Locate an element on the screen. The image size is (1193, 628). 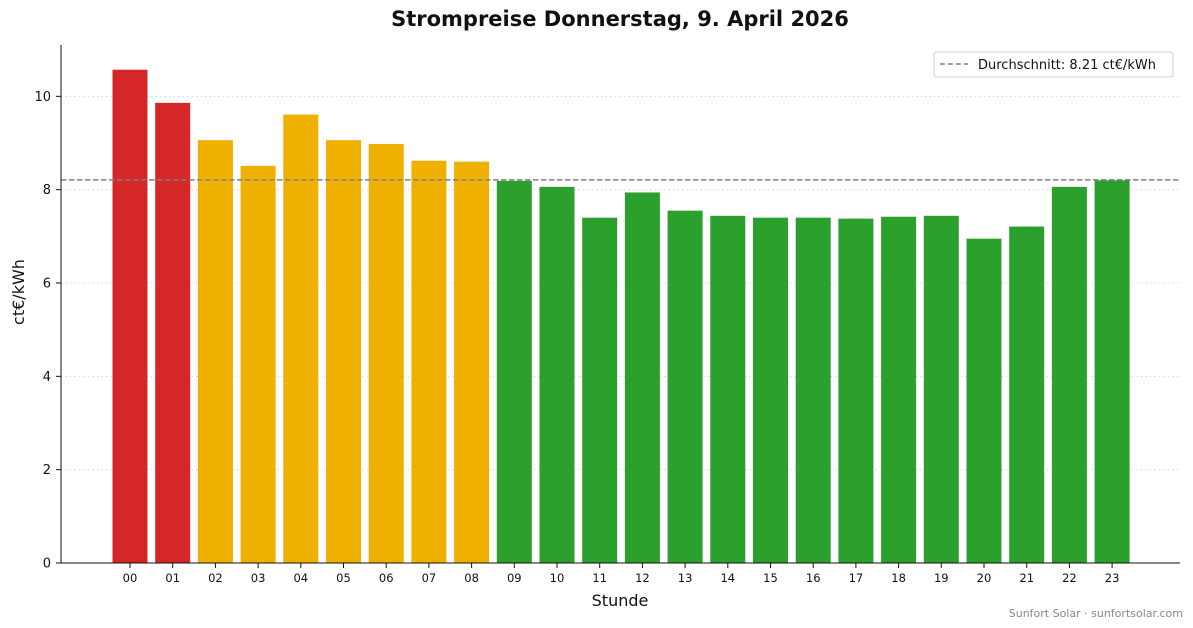
legend-box is located at coordinates (1053, 64).